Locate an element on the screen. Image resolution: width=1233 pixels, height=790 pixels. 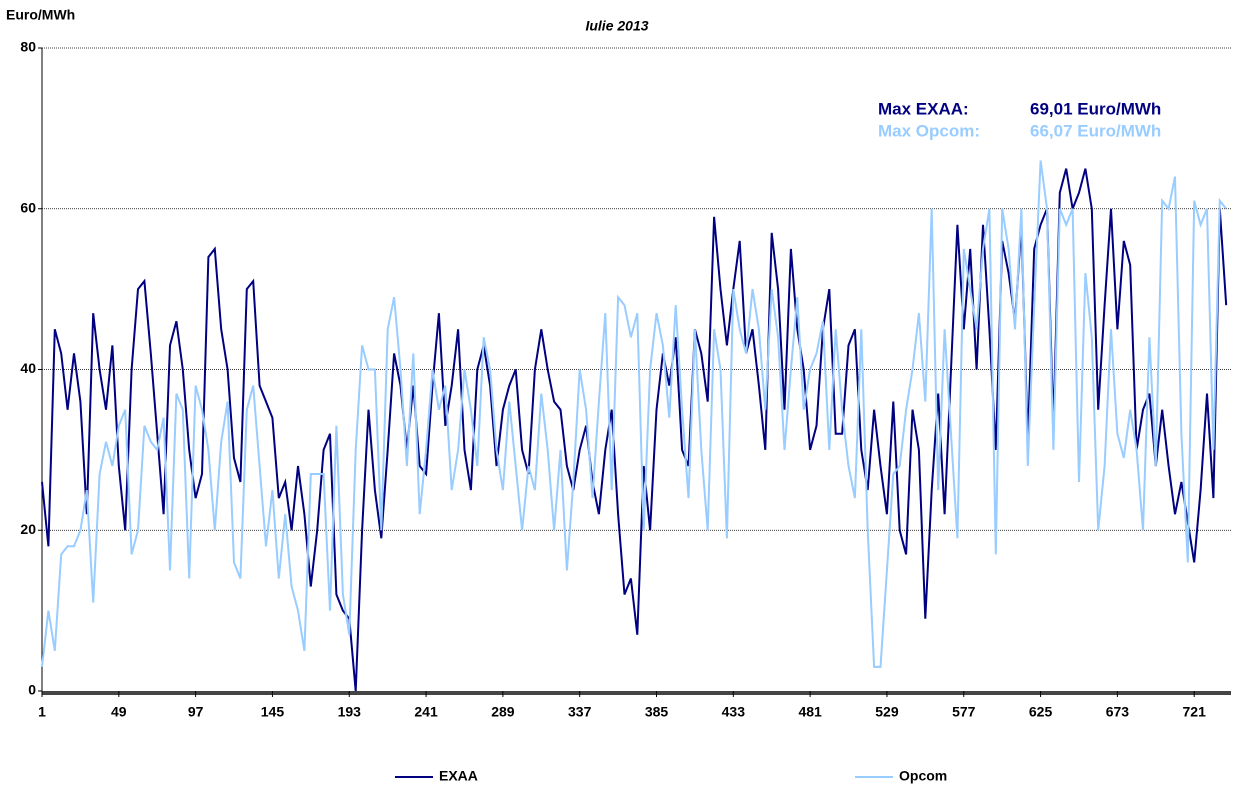
y-tick-label: 60 is located at coordinates (28, 207).